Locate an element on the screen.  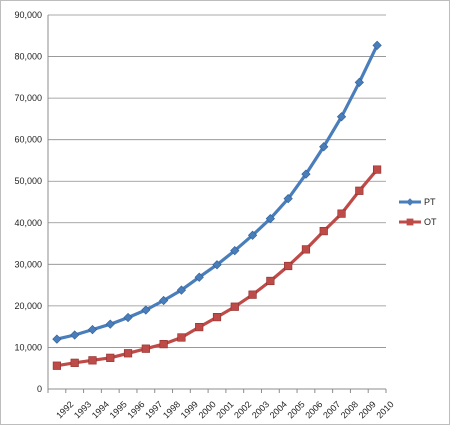
y-tick-label: 50,000 is located at coordinates (28, 181).